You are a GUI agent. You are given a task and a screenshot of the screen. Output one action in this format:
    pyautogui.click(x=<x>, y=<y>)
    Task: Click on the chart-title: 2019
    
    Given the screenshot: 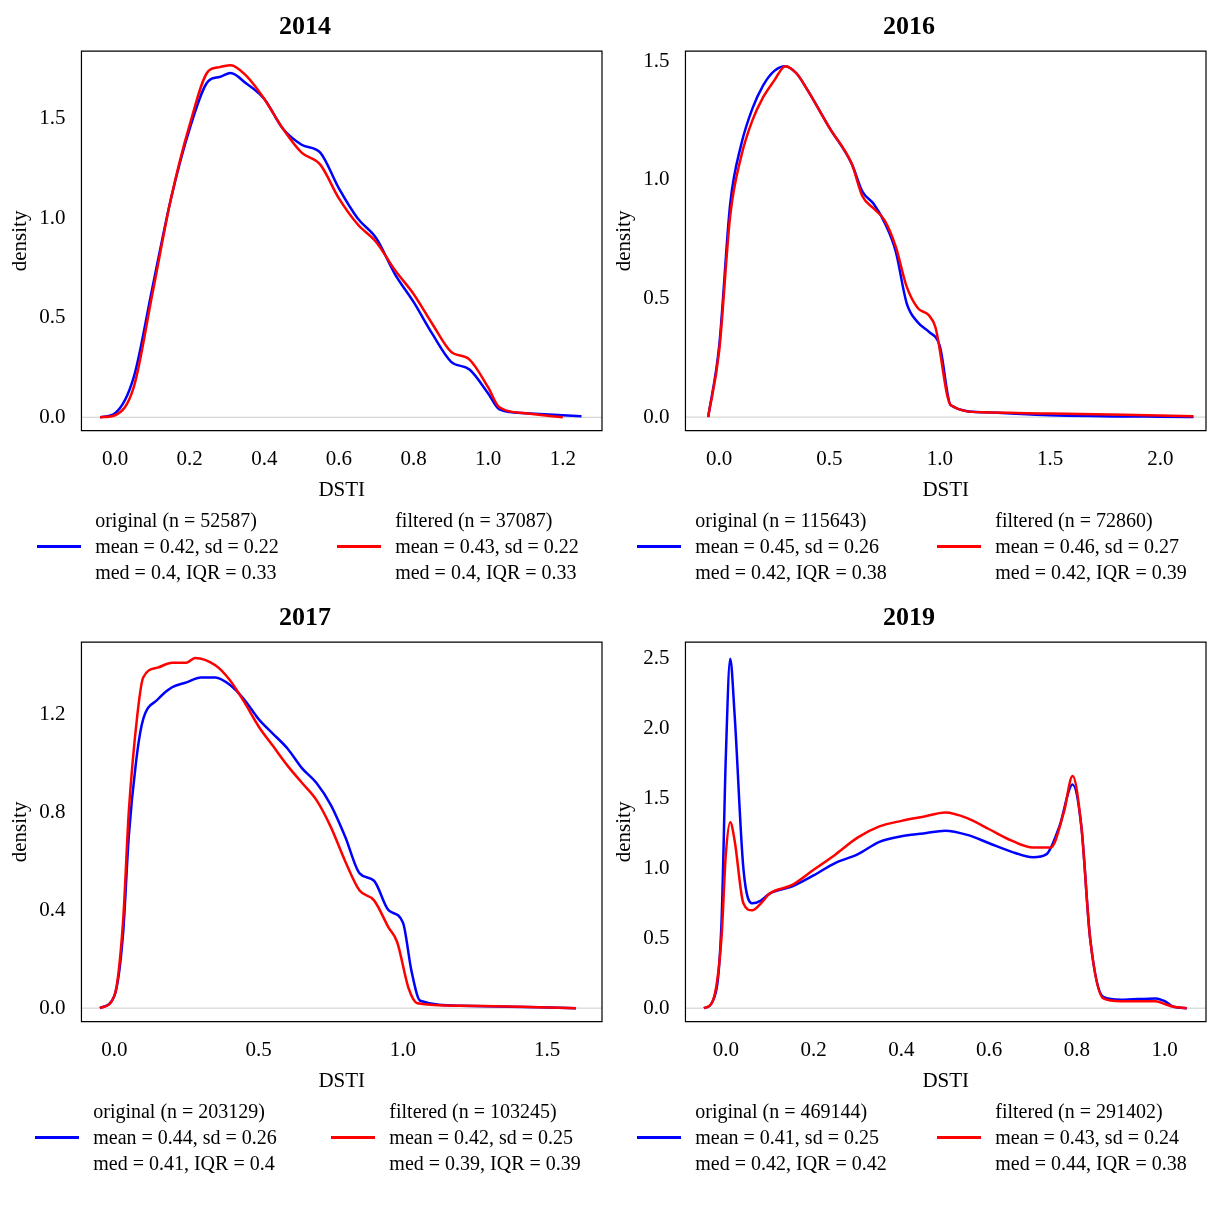 What is the action you would take?
    pyautogui.click(x=909, y=617)
    